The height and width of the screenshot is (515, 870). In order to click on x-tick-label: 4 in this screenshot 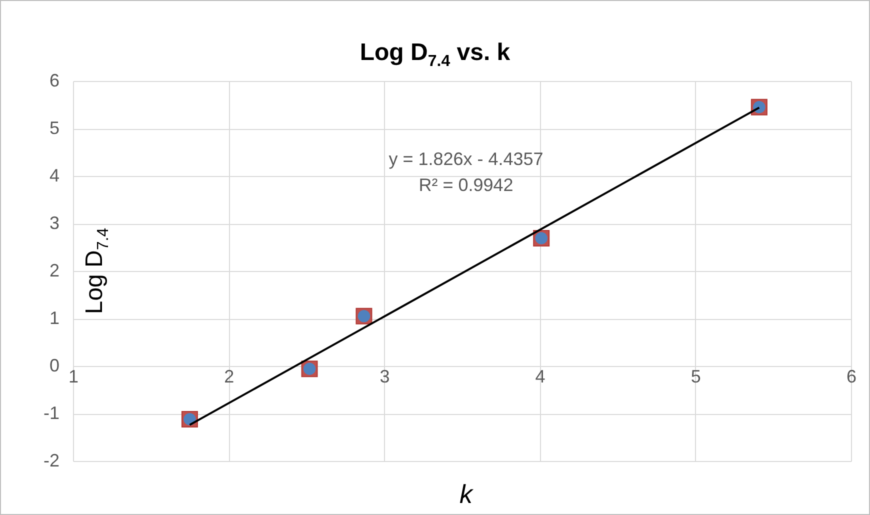, I will do `click(540, 376)`.